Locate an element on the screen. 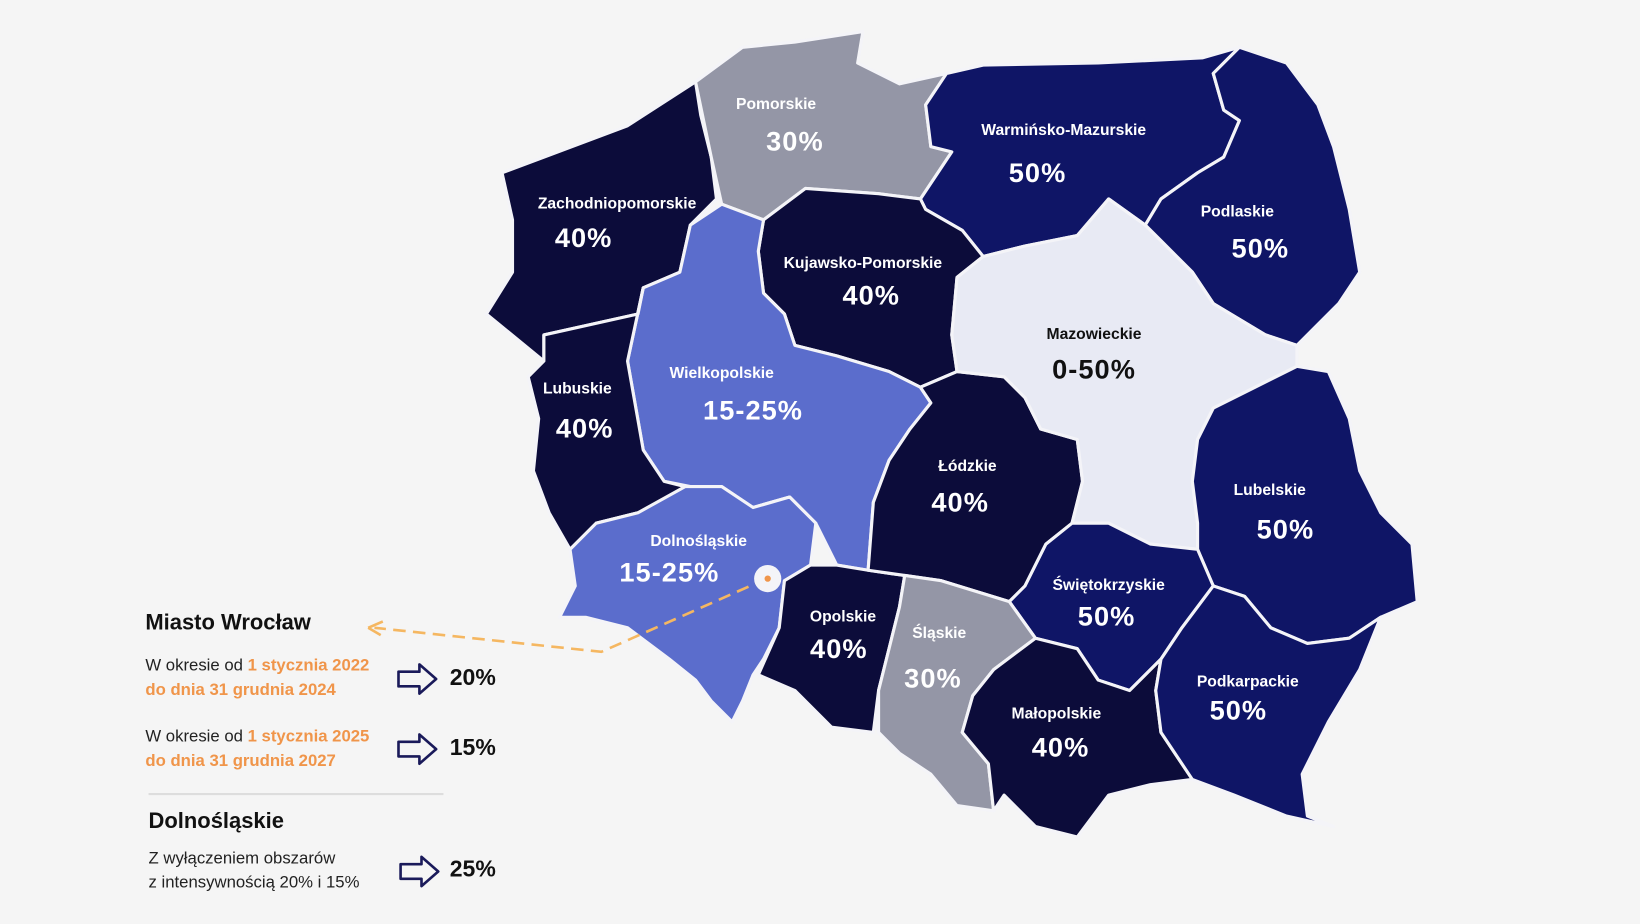 This screenshot has height=924, width=1640. region-name: Podkarpackie is located at coordinates (1248, 681).